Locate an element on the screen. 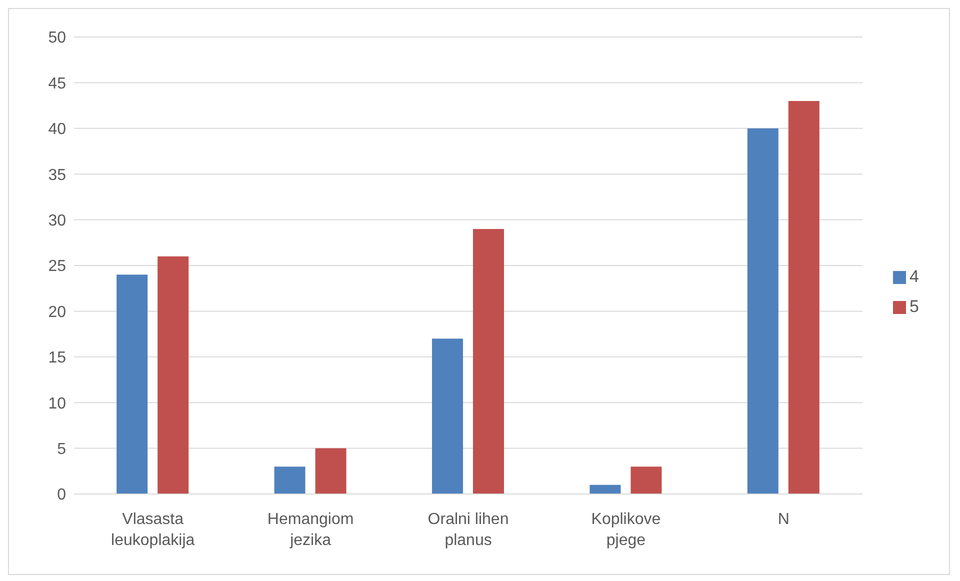 The width and height of the screenshot is (960, 581). y-tick-label: 5 is located at coordinates (61, 449).